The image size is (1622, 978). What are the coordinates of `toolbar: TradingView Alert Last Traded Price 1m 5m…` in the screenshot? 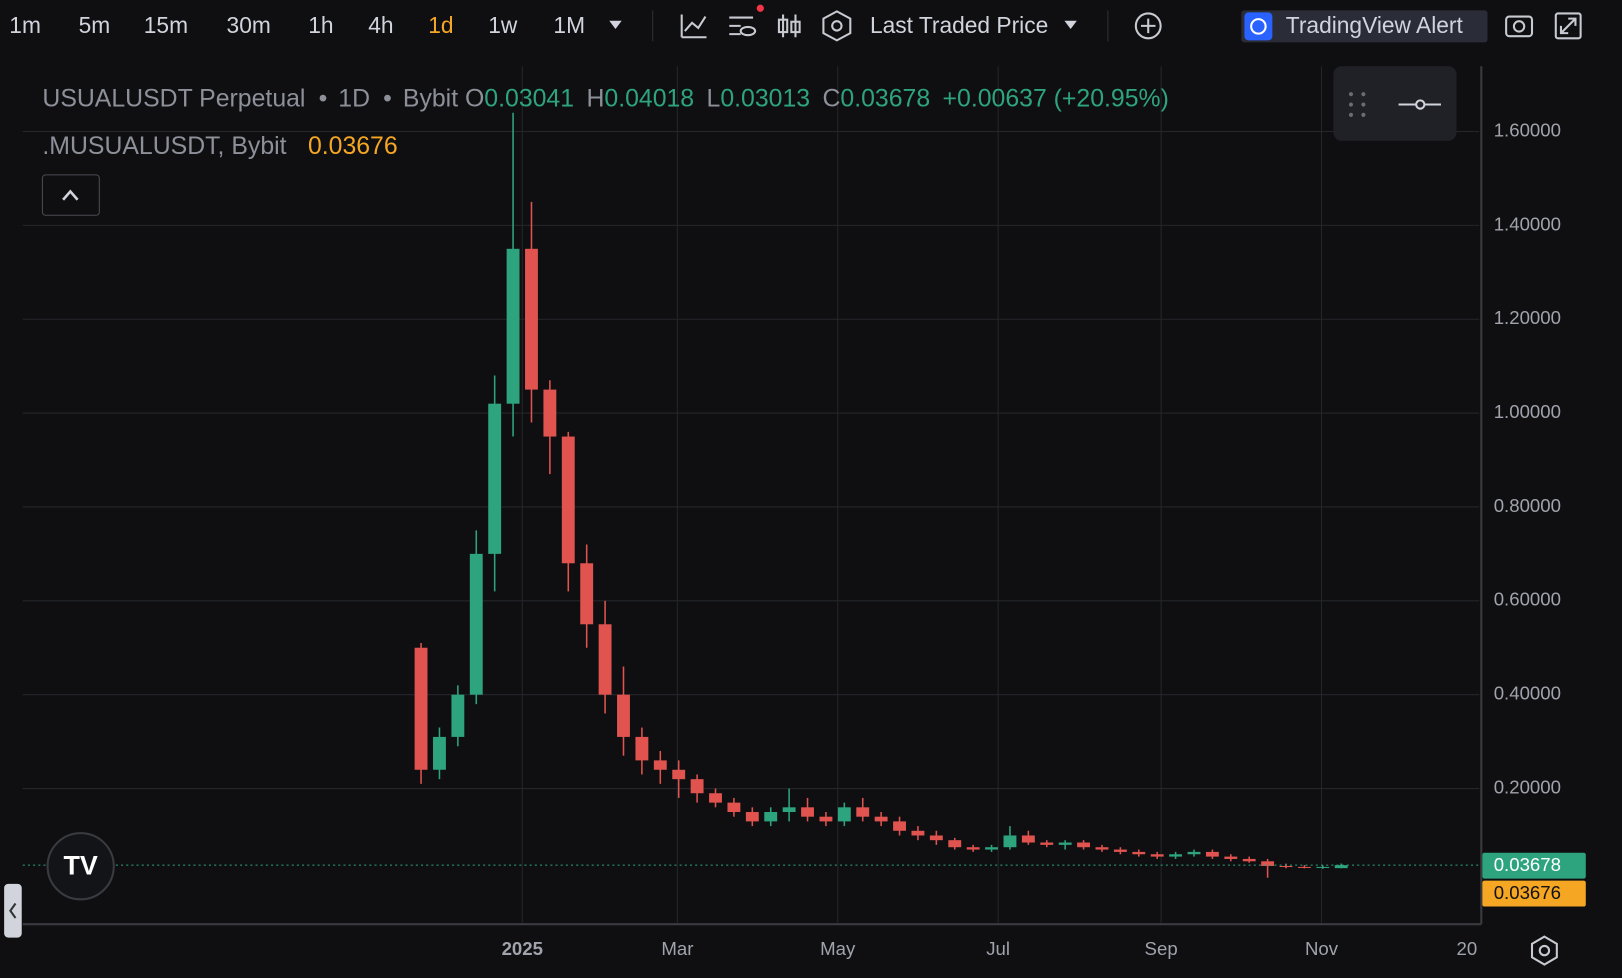 It's located at (795, 23).